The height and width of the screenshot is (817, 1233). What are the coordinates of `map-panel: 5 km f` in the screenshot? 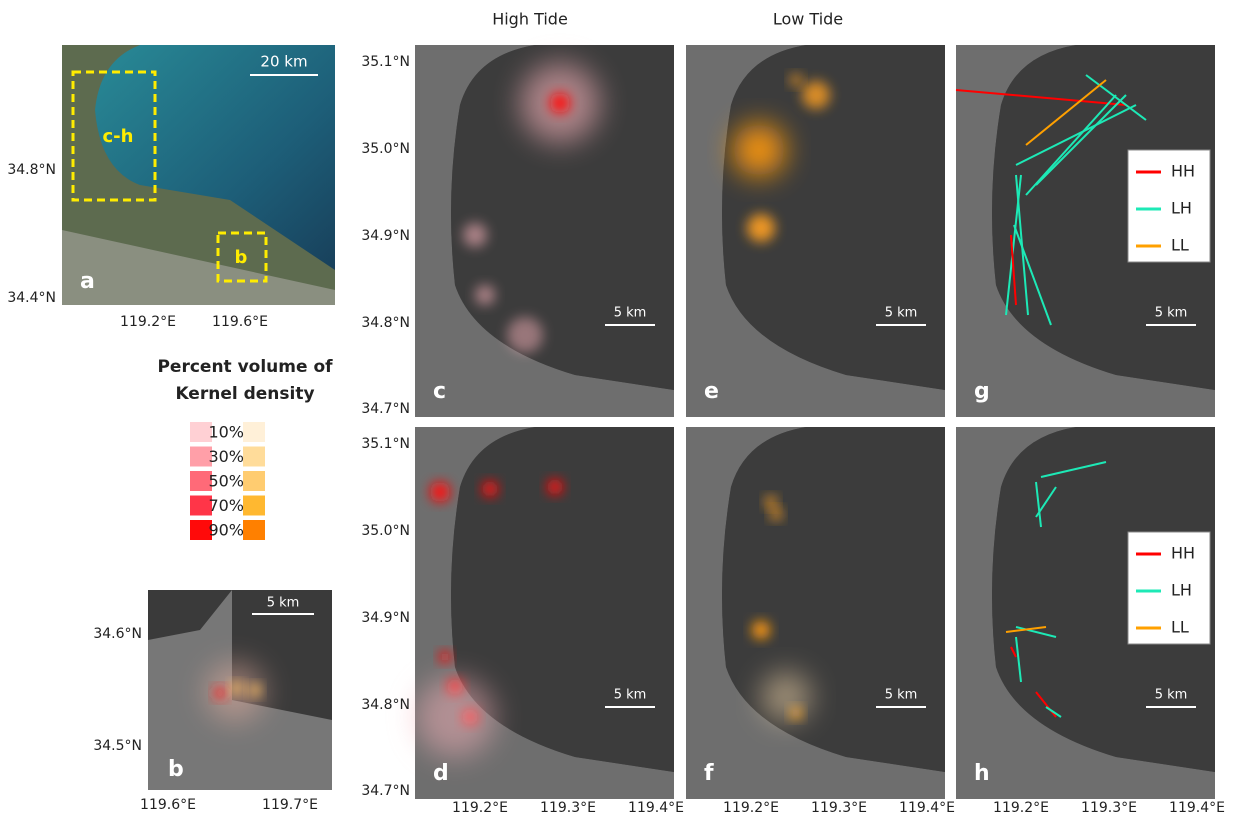 It's located at (815, 613).